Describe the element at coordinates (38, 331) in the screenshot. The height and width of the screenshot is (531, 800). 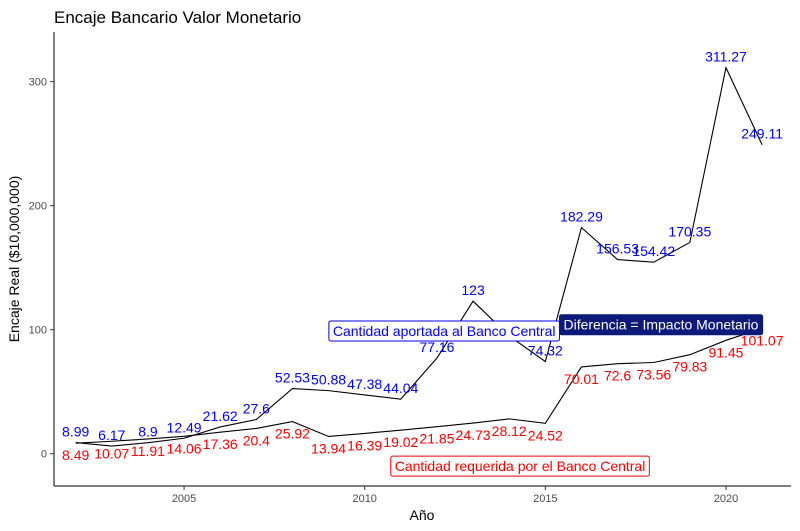
I see `y-tick-label: 100` at that location.